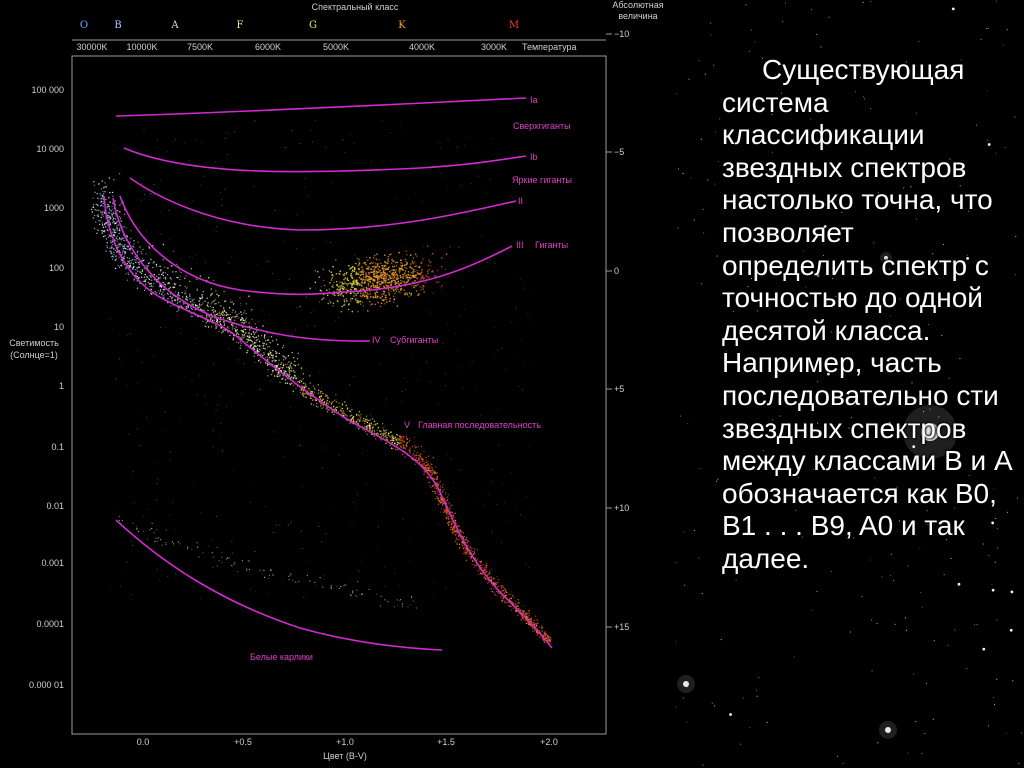  I want to click on label-giants: Гиганты, so click(551, 245).